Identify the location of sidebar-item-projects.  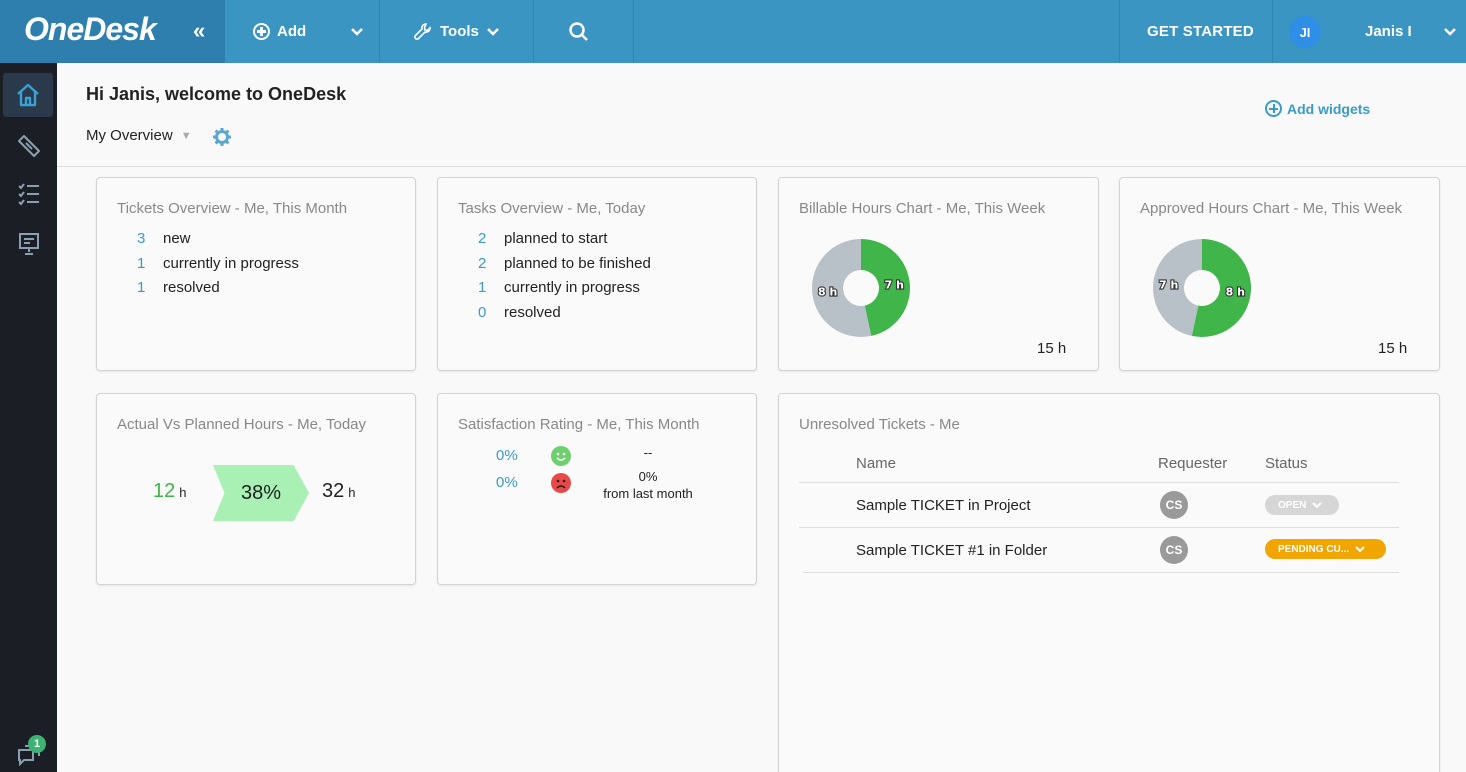
(28, 244).